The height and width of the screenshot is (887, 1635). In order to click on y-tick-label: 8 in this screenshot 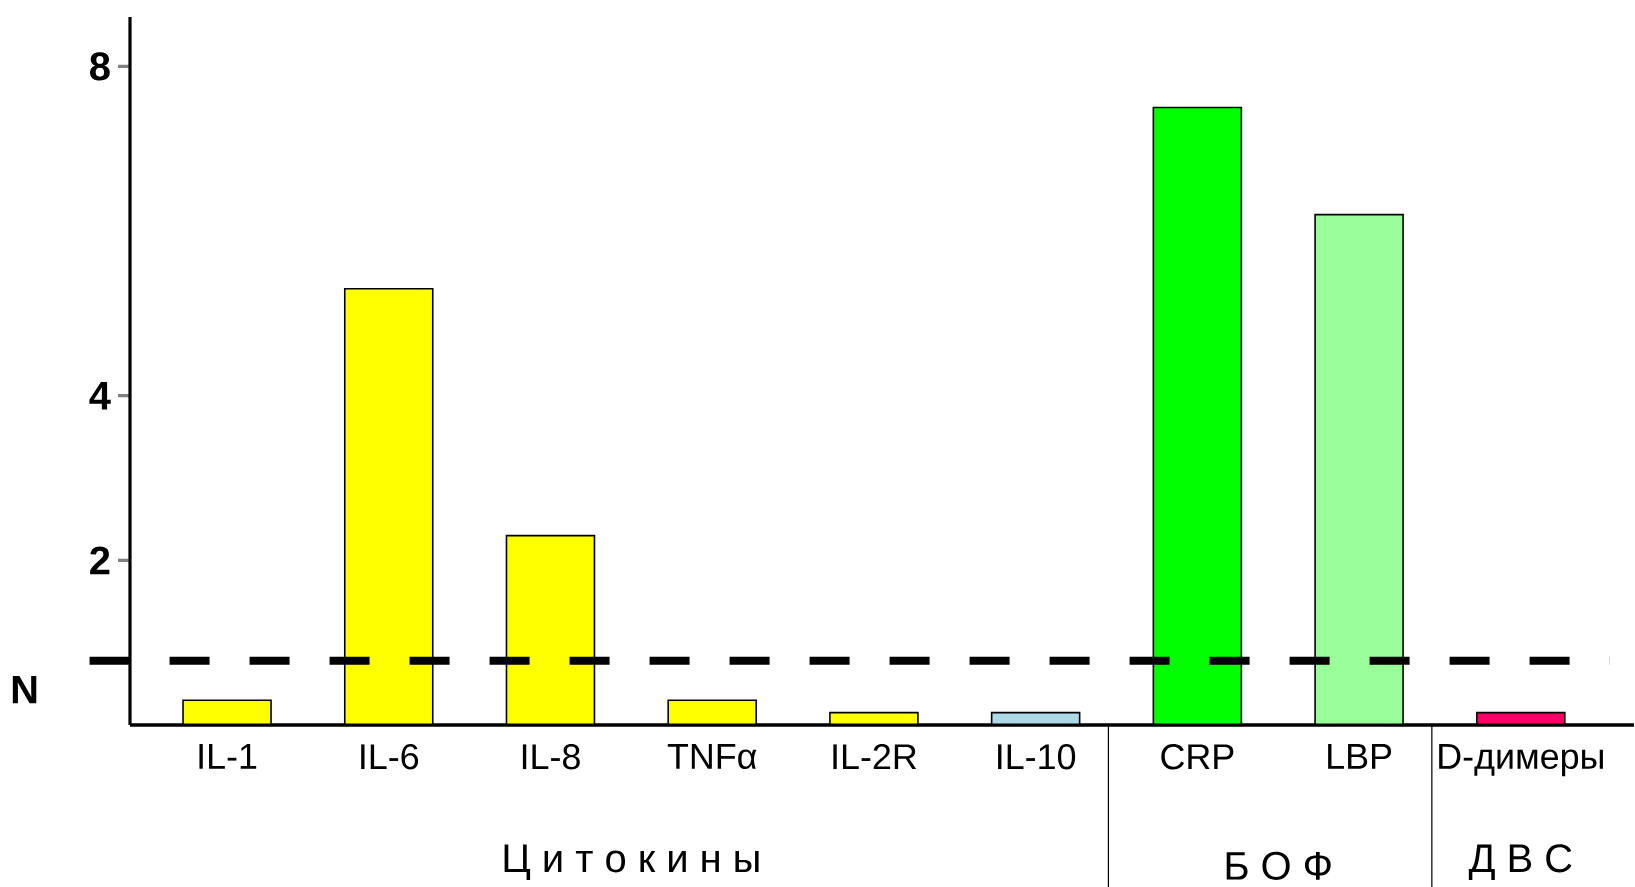, I will do `click(100, 66)`.